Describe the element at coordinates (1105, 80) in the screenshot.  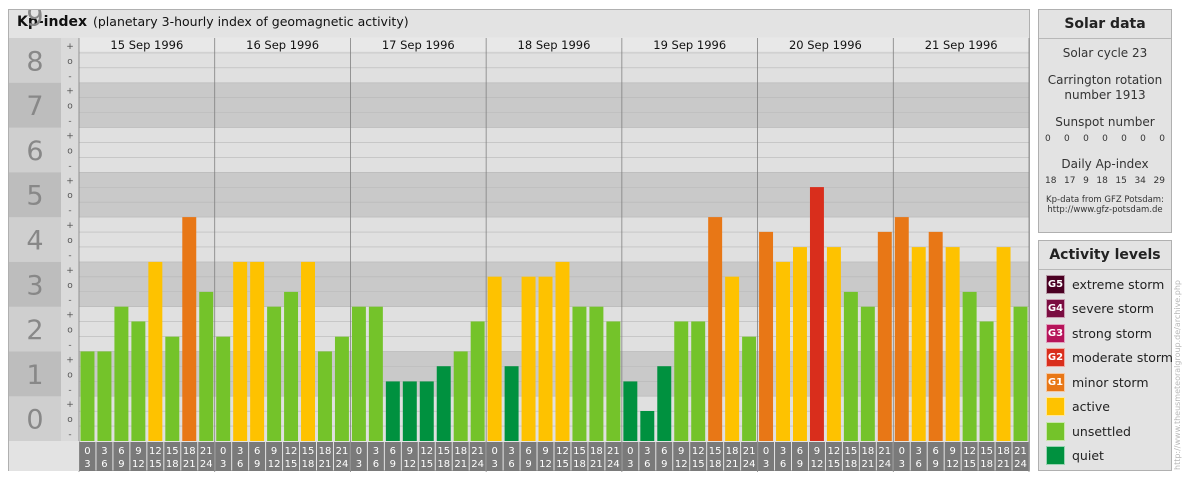
I see `carrington-line-1: Carrington rotation` at that location.